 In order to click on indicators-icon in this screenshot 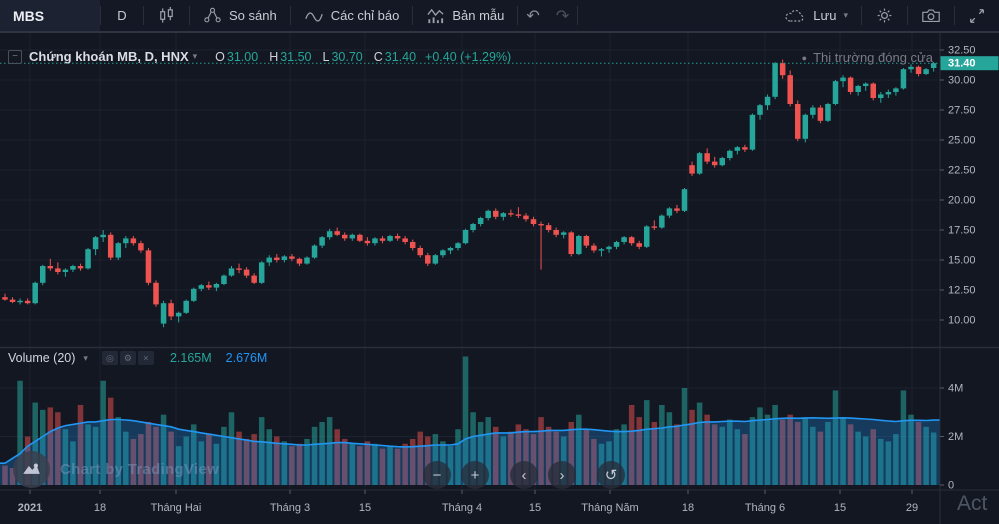, I will do `click(314, 16)`.